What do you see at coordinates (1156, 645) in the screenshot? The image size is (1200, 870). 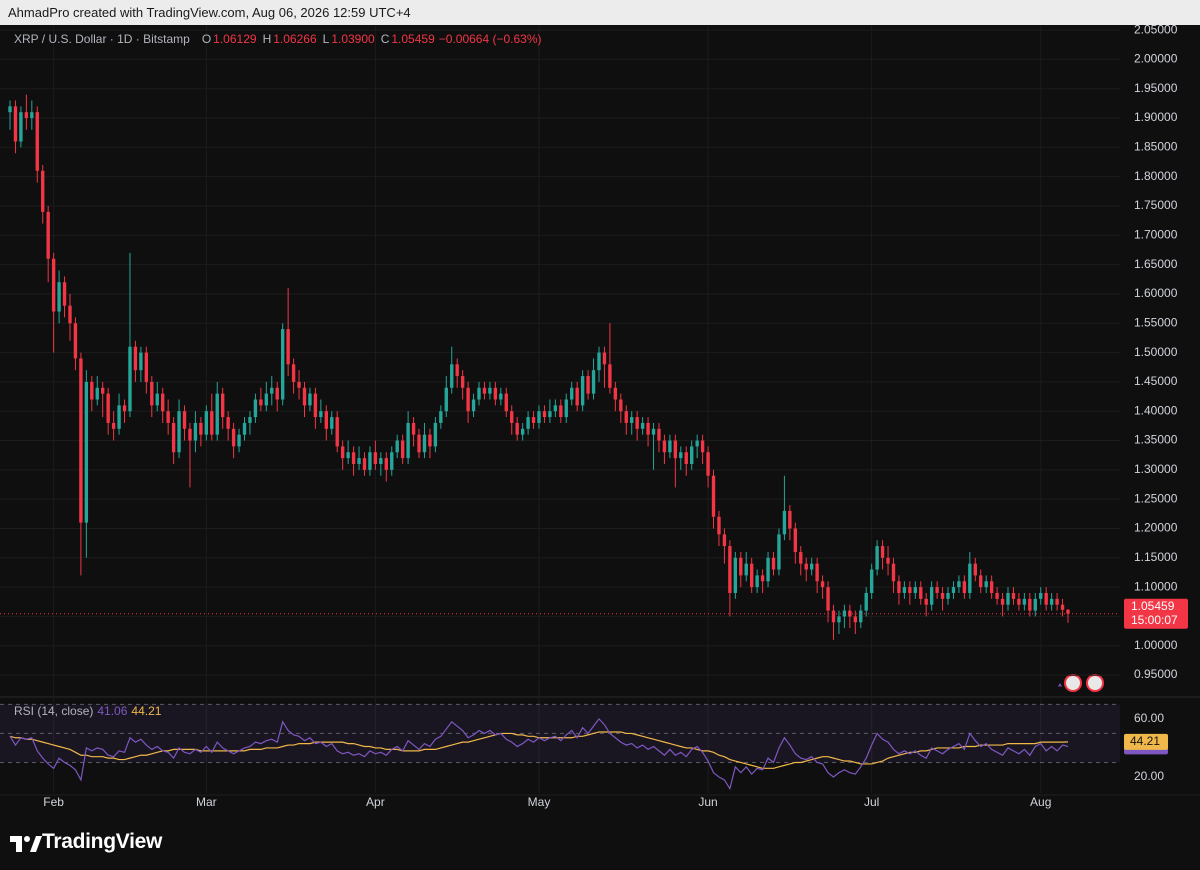 I see `y-tick-label: 1.00000` at bounding box center [1156, 645].